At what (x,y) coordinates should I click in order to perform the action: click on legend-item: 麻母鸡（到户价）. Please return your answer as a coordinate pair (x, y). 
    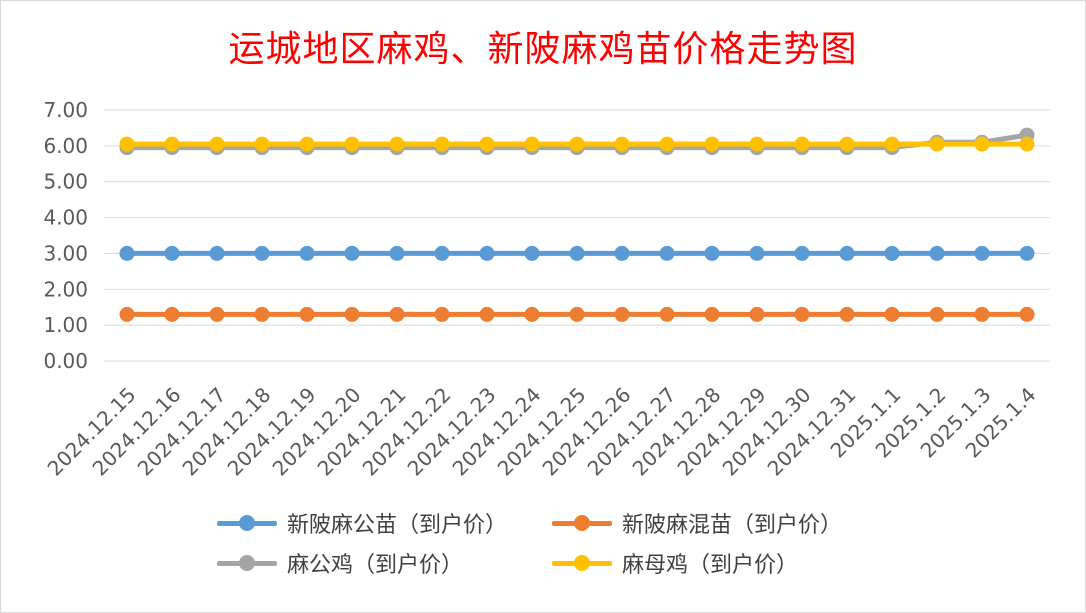
    Looking at the image, I should click on (720, 563).